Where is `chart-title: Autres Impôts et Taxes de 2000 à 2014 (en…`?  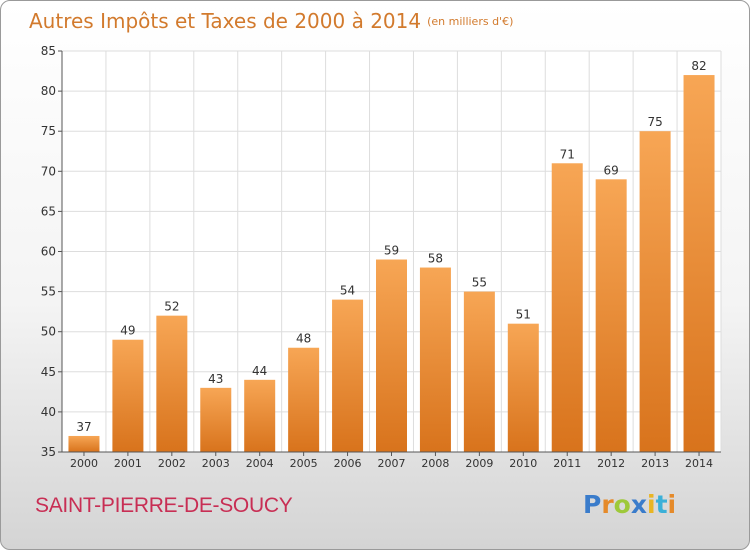
chart-title: Autres Impôts et Taxes de 2000 à 2014 (en… is located at coordinates (271, 21).